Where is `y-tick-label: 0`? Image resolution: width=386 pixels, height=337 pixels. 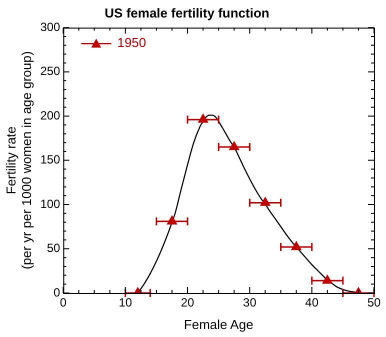 y-tick-label: 0 is located at coordinates (57, 292).